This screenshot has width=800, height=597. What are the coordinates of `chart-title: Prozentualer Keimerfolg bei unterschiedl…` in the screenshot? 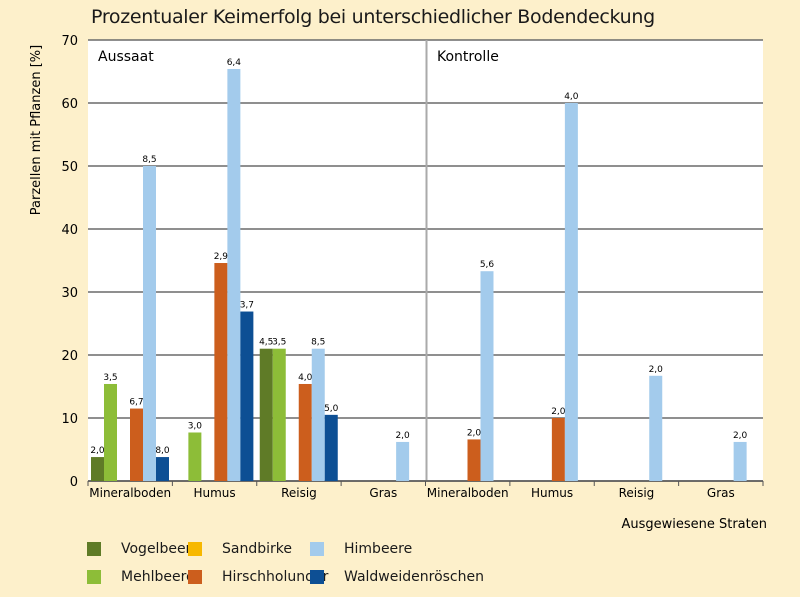 It's located at (373, 17).